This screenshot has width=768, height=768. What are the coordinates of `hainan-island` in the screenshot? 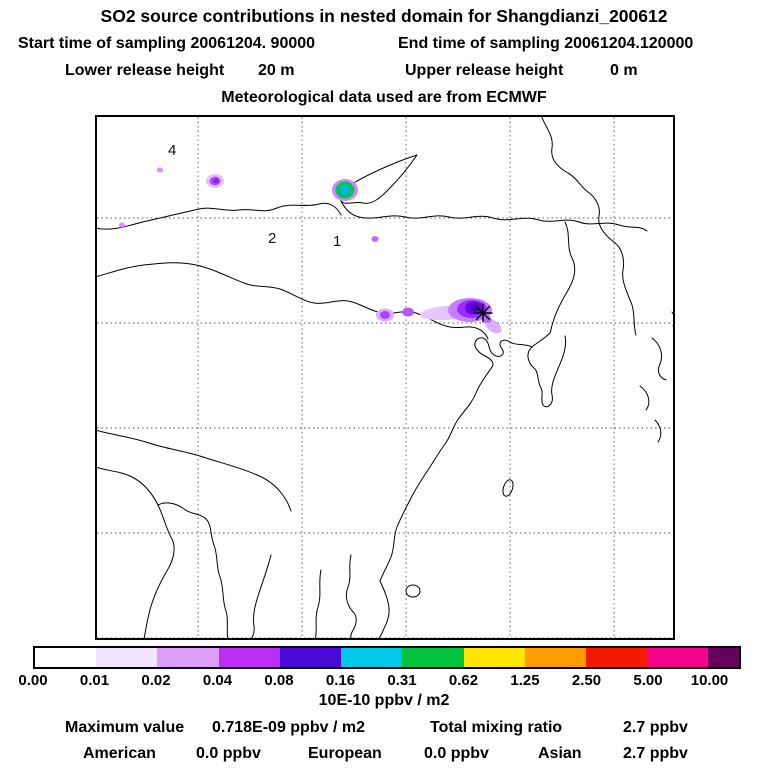 It's located at (413, 591).